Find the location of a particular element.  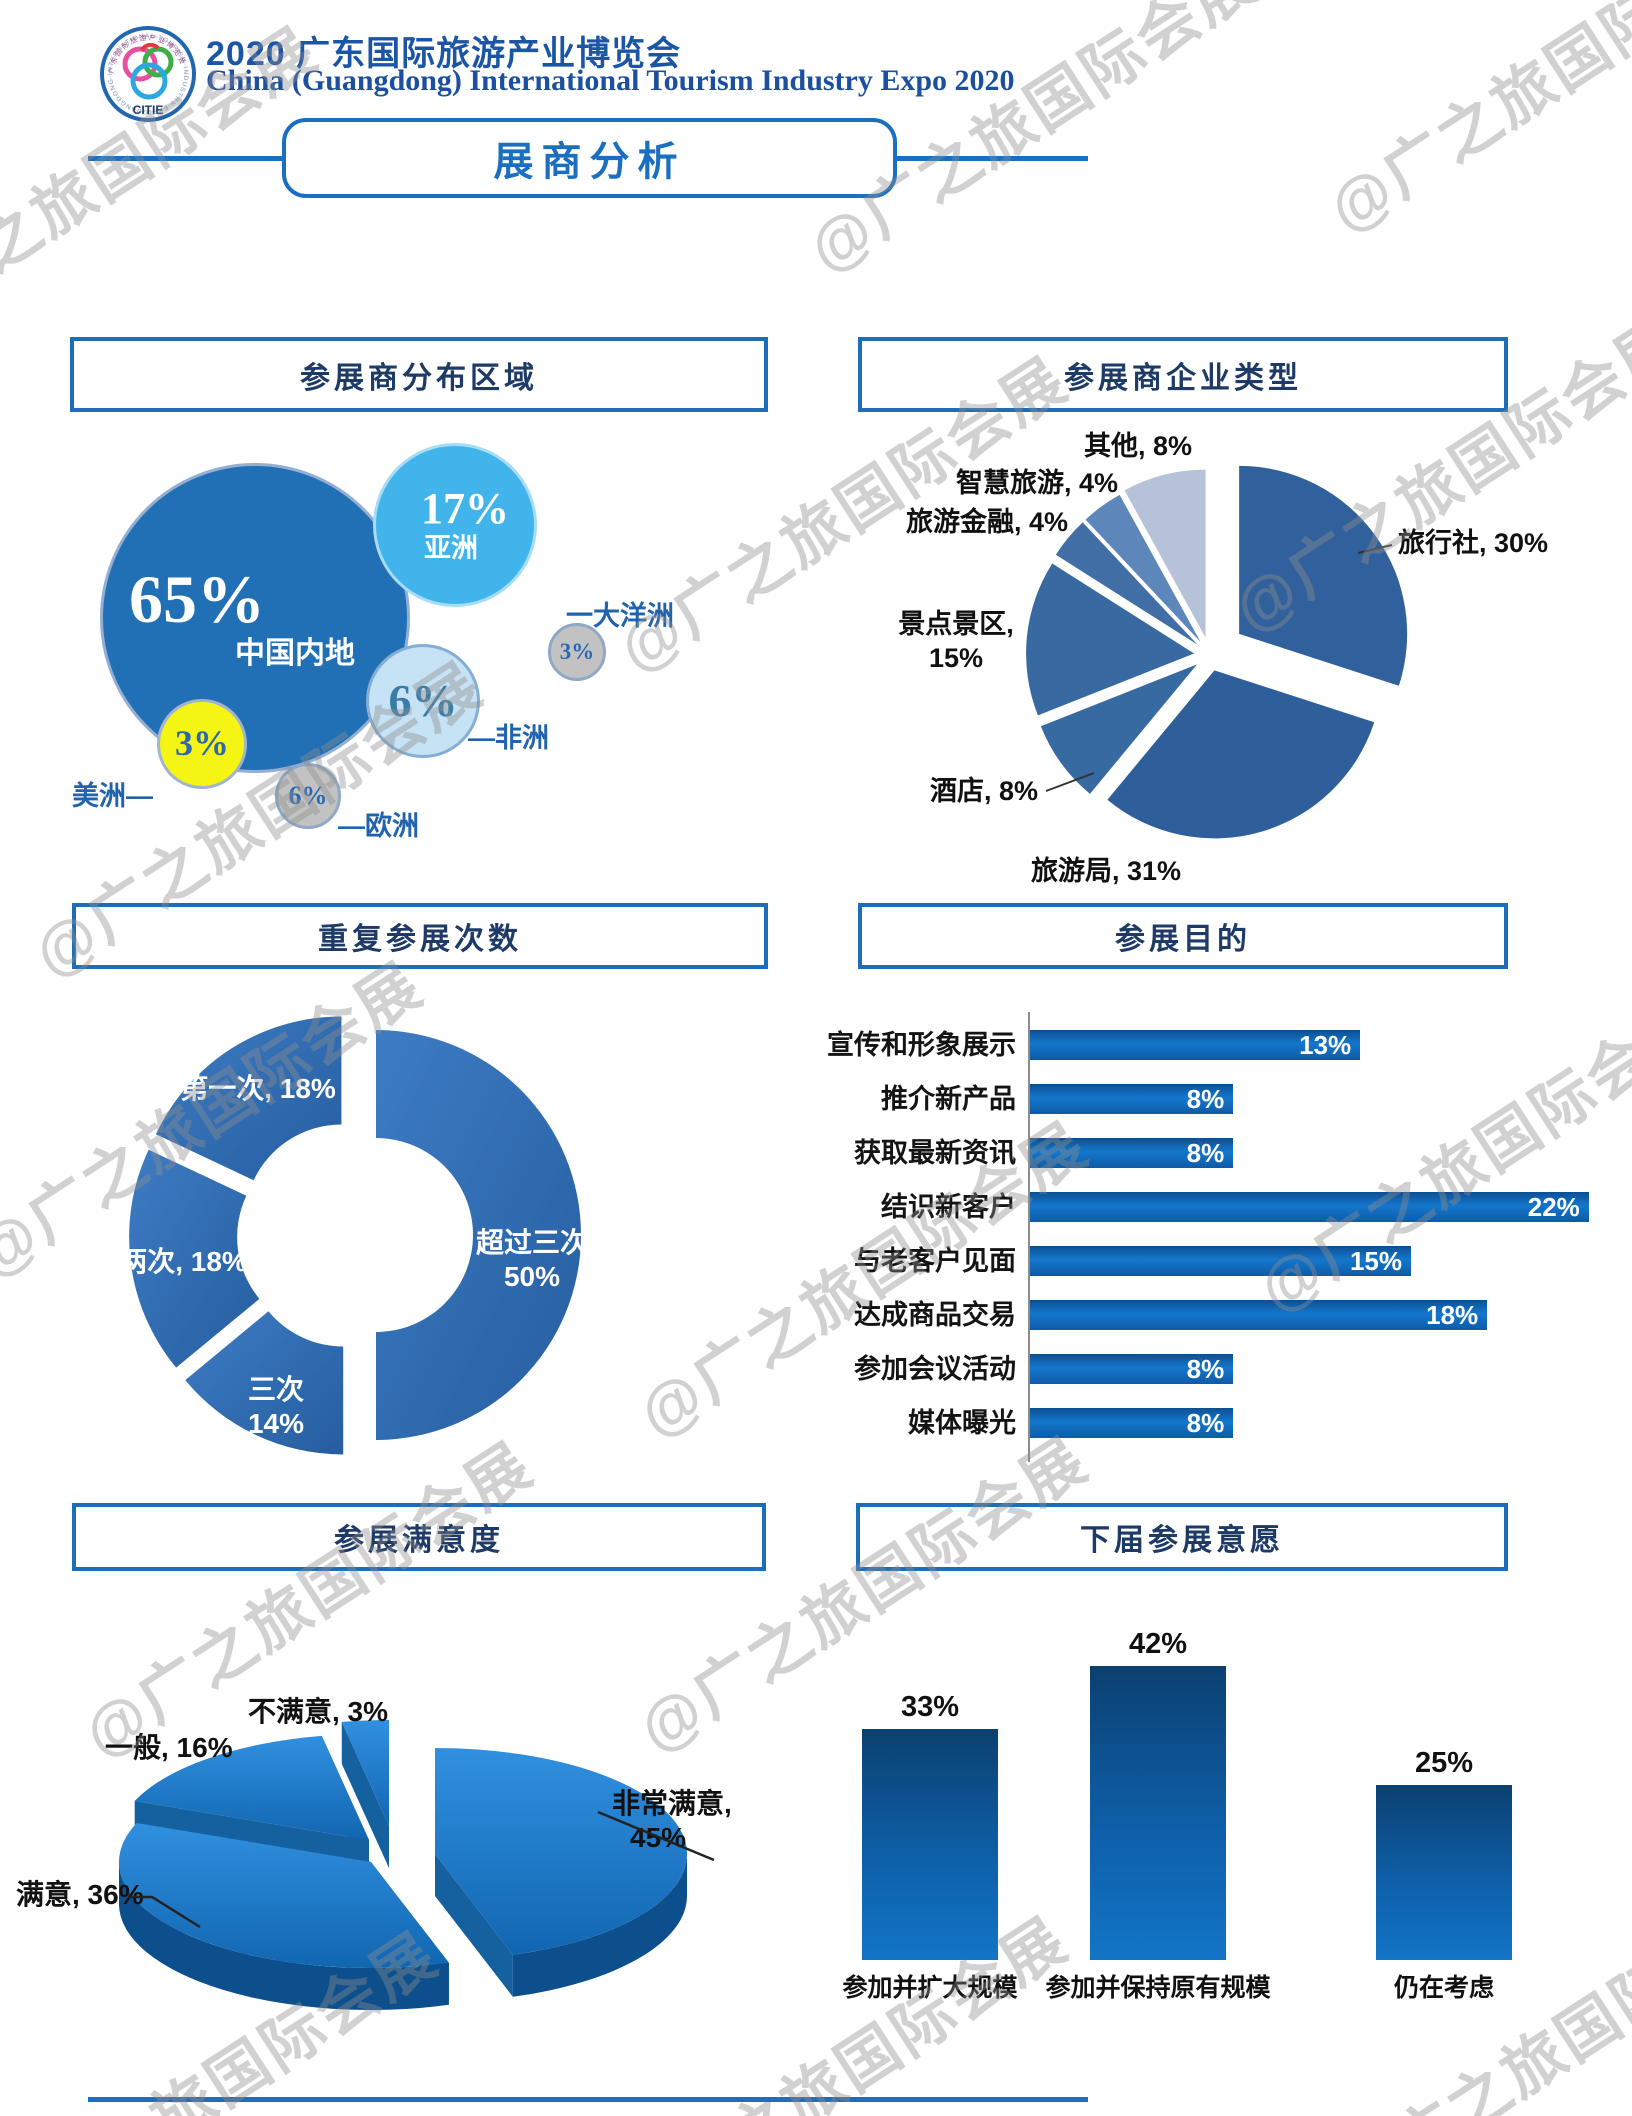

donut-label: 50% is located at coordinates (532, 1276).